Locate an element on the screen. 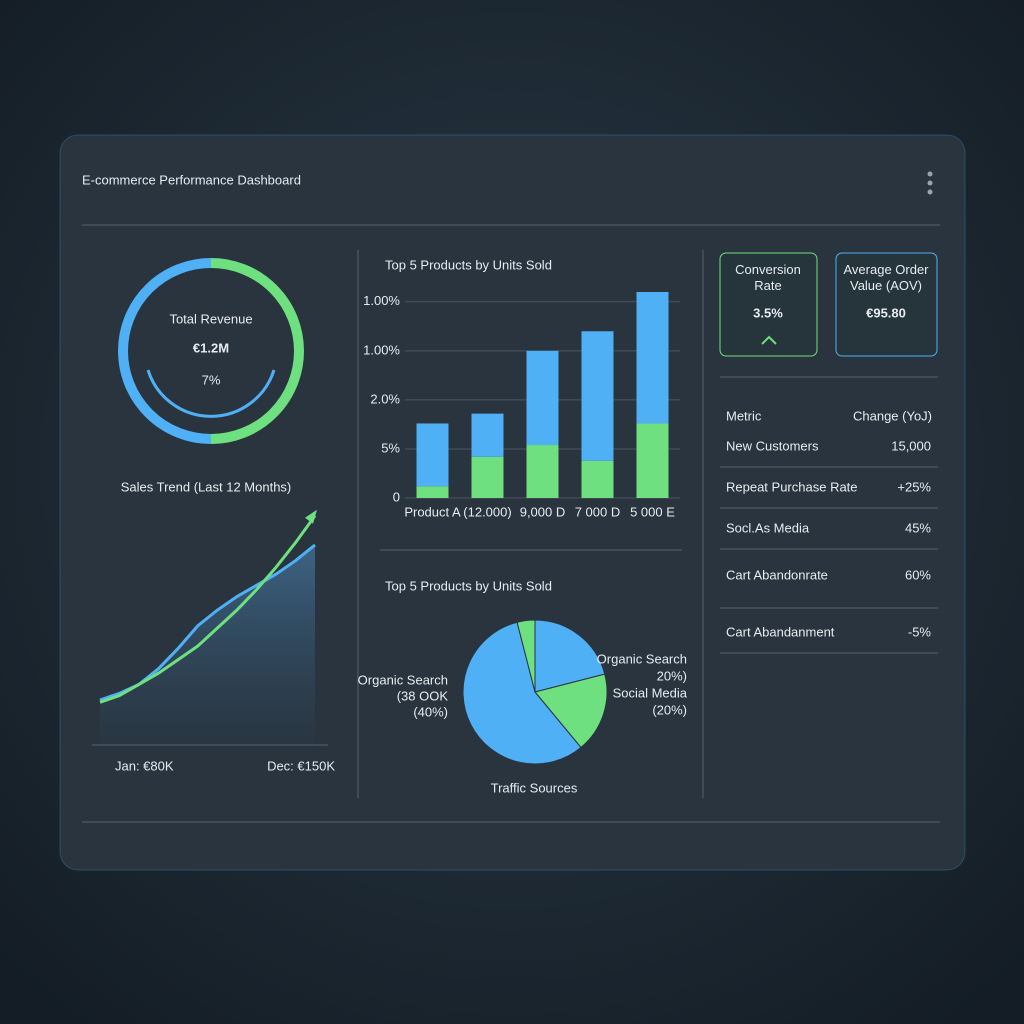  table-cell: 45% is located at coordinates (918, 527).